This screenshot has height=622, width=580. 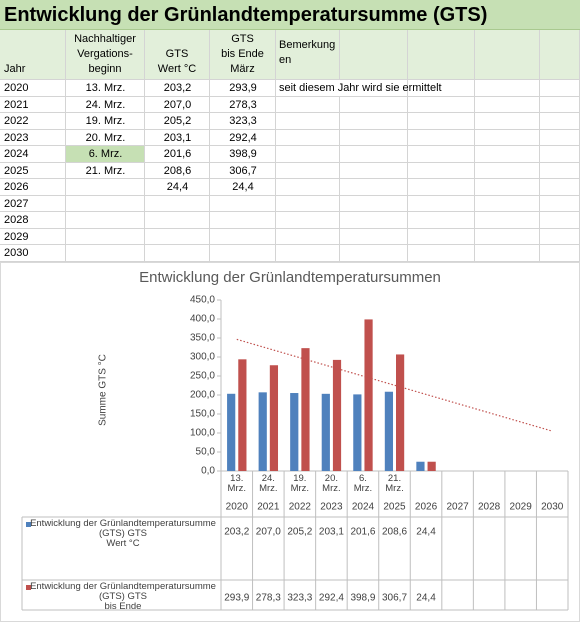 What do you see at coordinates (16, 187) in the screenshot?
I see `cell-text: 2026` at bounding box center [16, 187].